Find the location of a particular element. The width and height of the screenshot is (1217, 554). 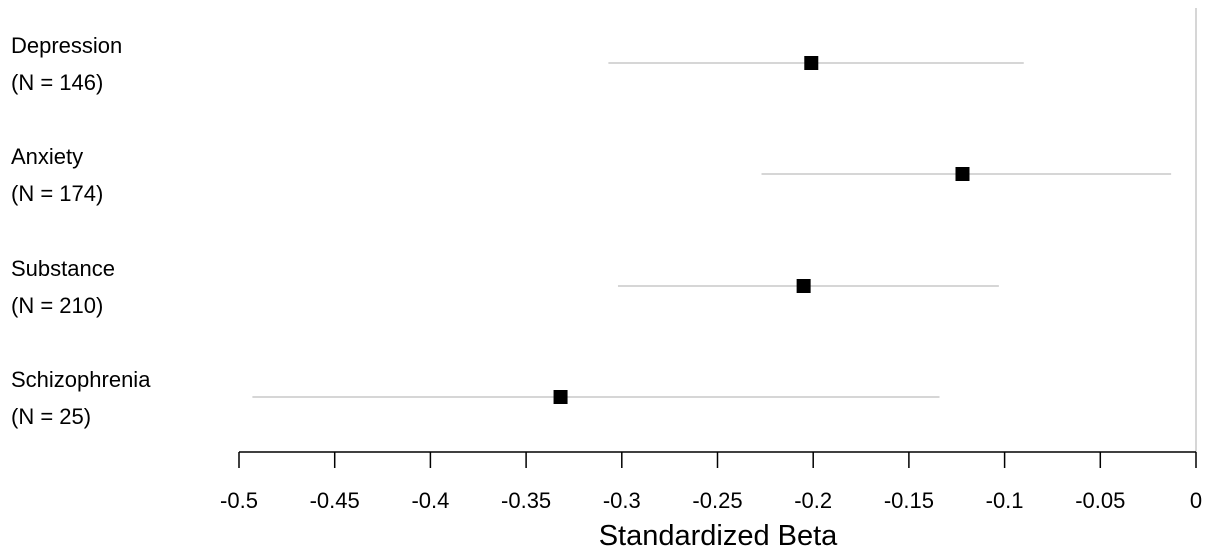

x-tick-label: -0.05 is located at coordinates (1100, 500).